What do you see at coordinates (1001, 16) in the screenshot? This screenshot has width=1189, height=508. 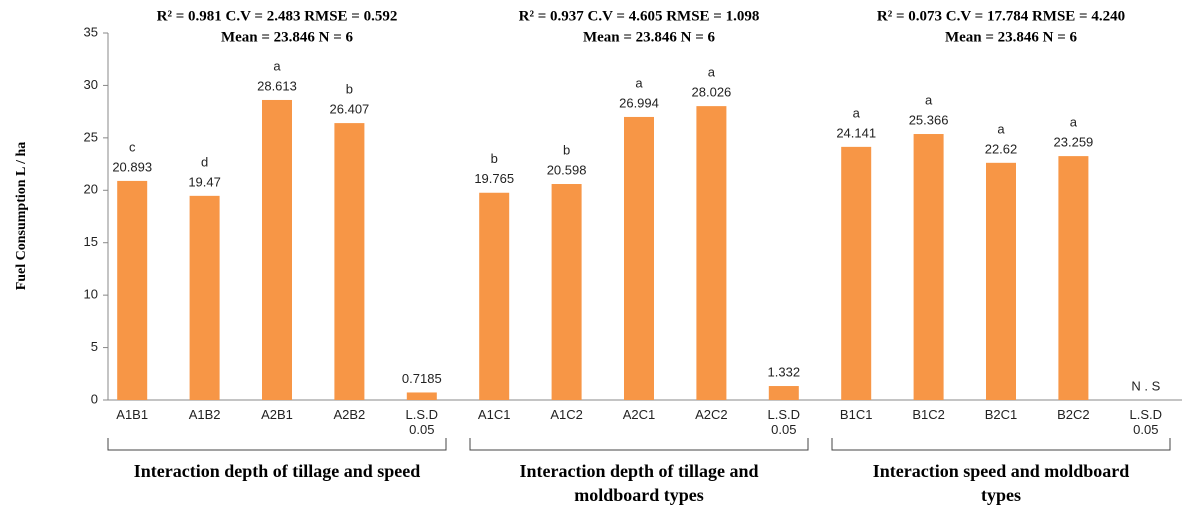 I see `stats-text: R² = 0.073 C.V = 17.784 RMSE = 4.240` at bounding box center [1001, 16].